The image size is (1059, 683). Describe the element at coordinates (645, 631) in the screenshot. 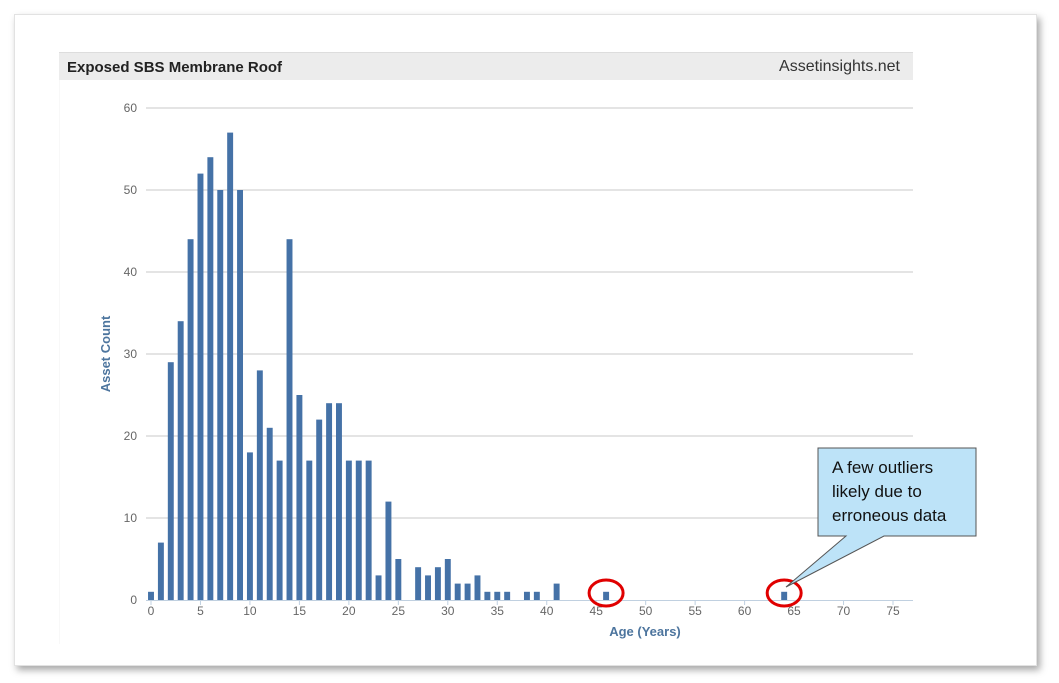

I see `x-axis-title: Age (Years)` at that location.